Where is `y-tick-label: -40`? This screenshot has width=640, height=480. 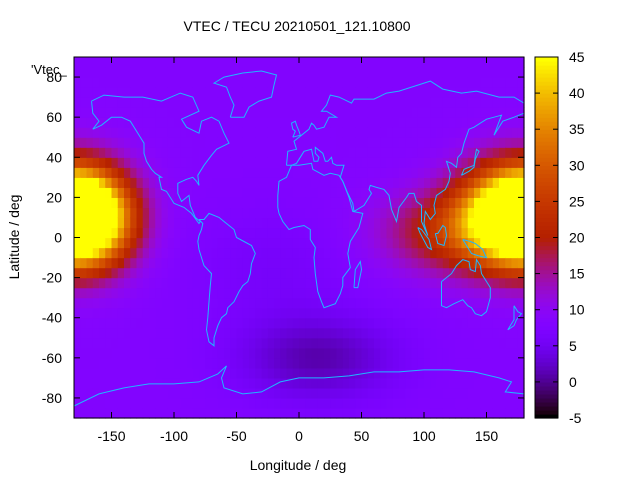 y-tick-label: -40 is located at coordinates (52, 318).